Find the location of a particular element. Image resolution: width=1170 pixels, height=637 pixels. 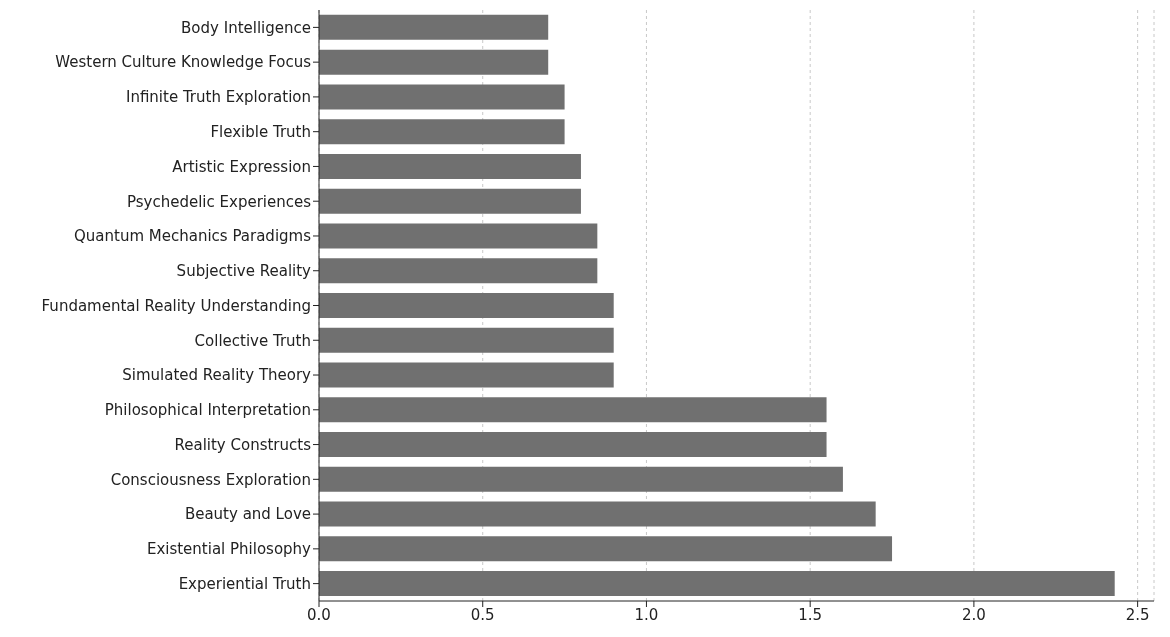

y-tick-label: Consciousness Exploration is located at coordinates (210, 479).